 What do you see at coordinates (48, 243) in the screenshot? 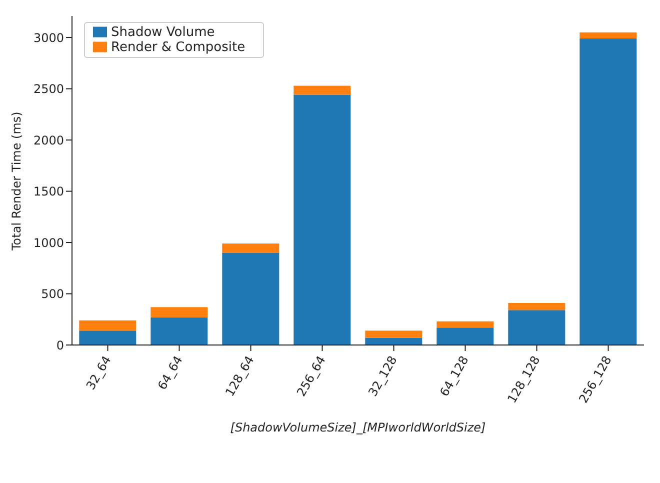
I see `y-tick-label: 1000` at bounding box center [48, 243].